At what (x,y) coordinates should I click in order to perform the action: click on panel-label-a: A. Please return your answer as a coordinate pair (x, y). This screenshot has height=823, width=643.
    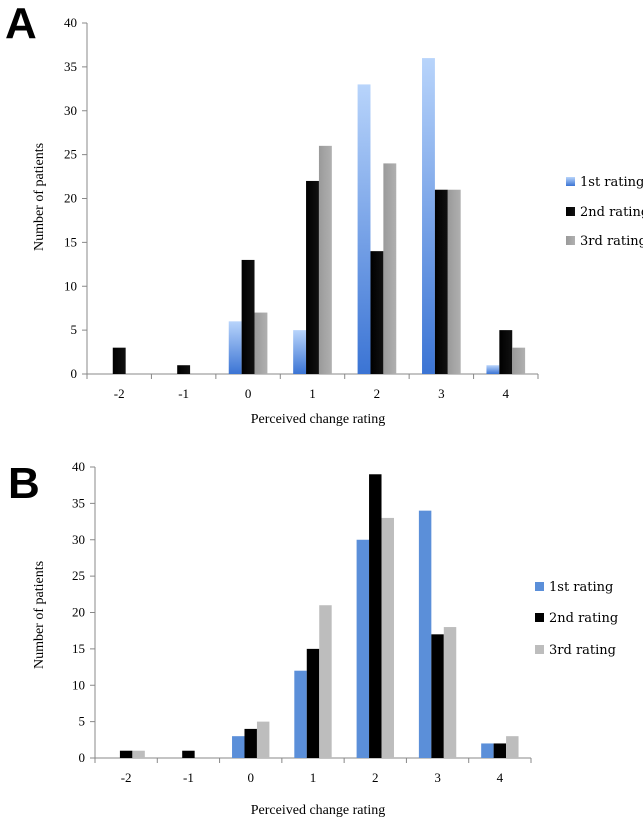
    Looking at the image, I should click on (21, 24).